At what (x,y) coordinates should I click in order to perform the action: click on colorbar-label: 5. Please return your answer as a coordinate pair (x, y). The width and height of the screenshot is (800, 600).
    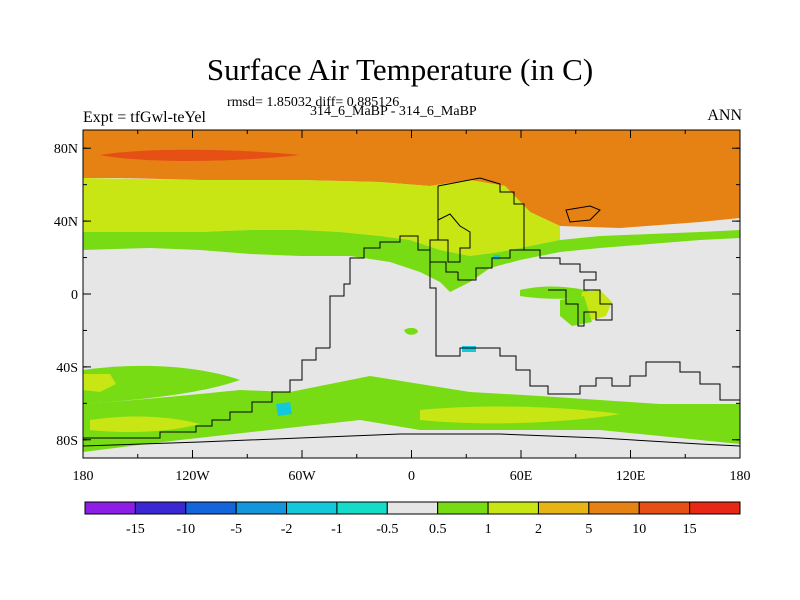
    Looking at the image, I should click on (588, 529).